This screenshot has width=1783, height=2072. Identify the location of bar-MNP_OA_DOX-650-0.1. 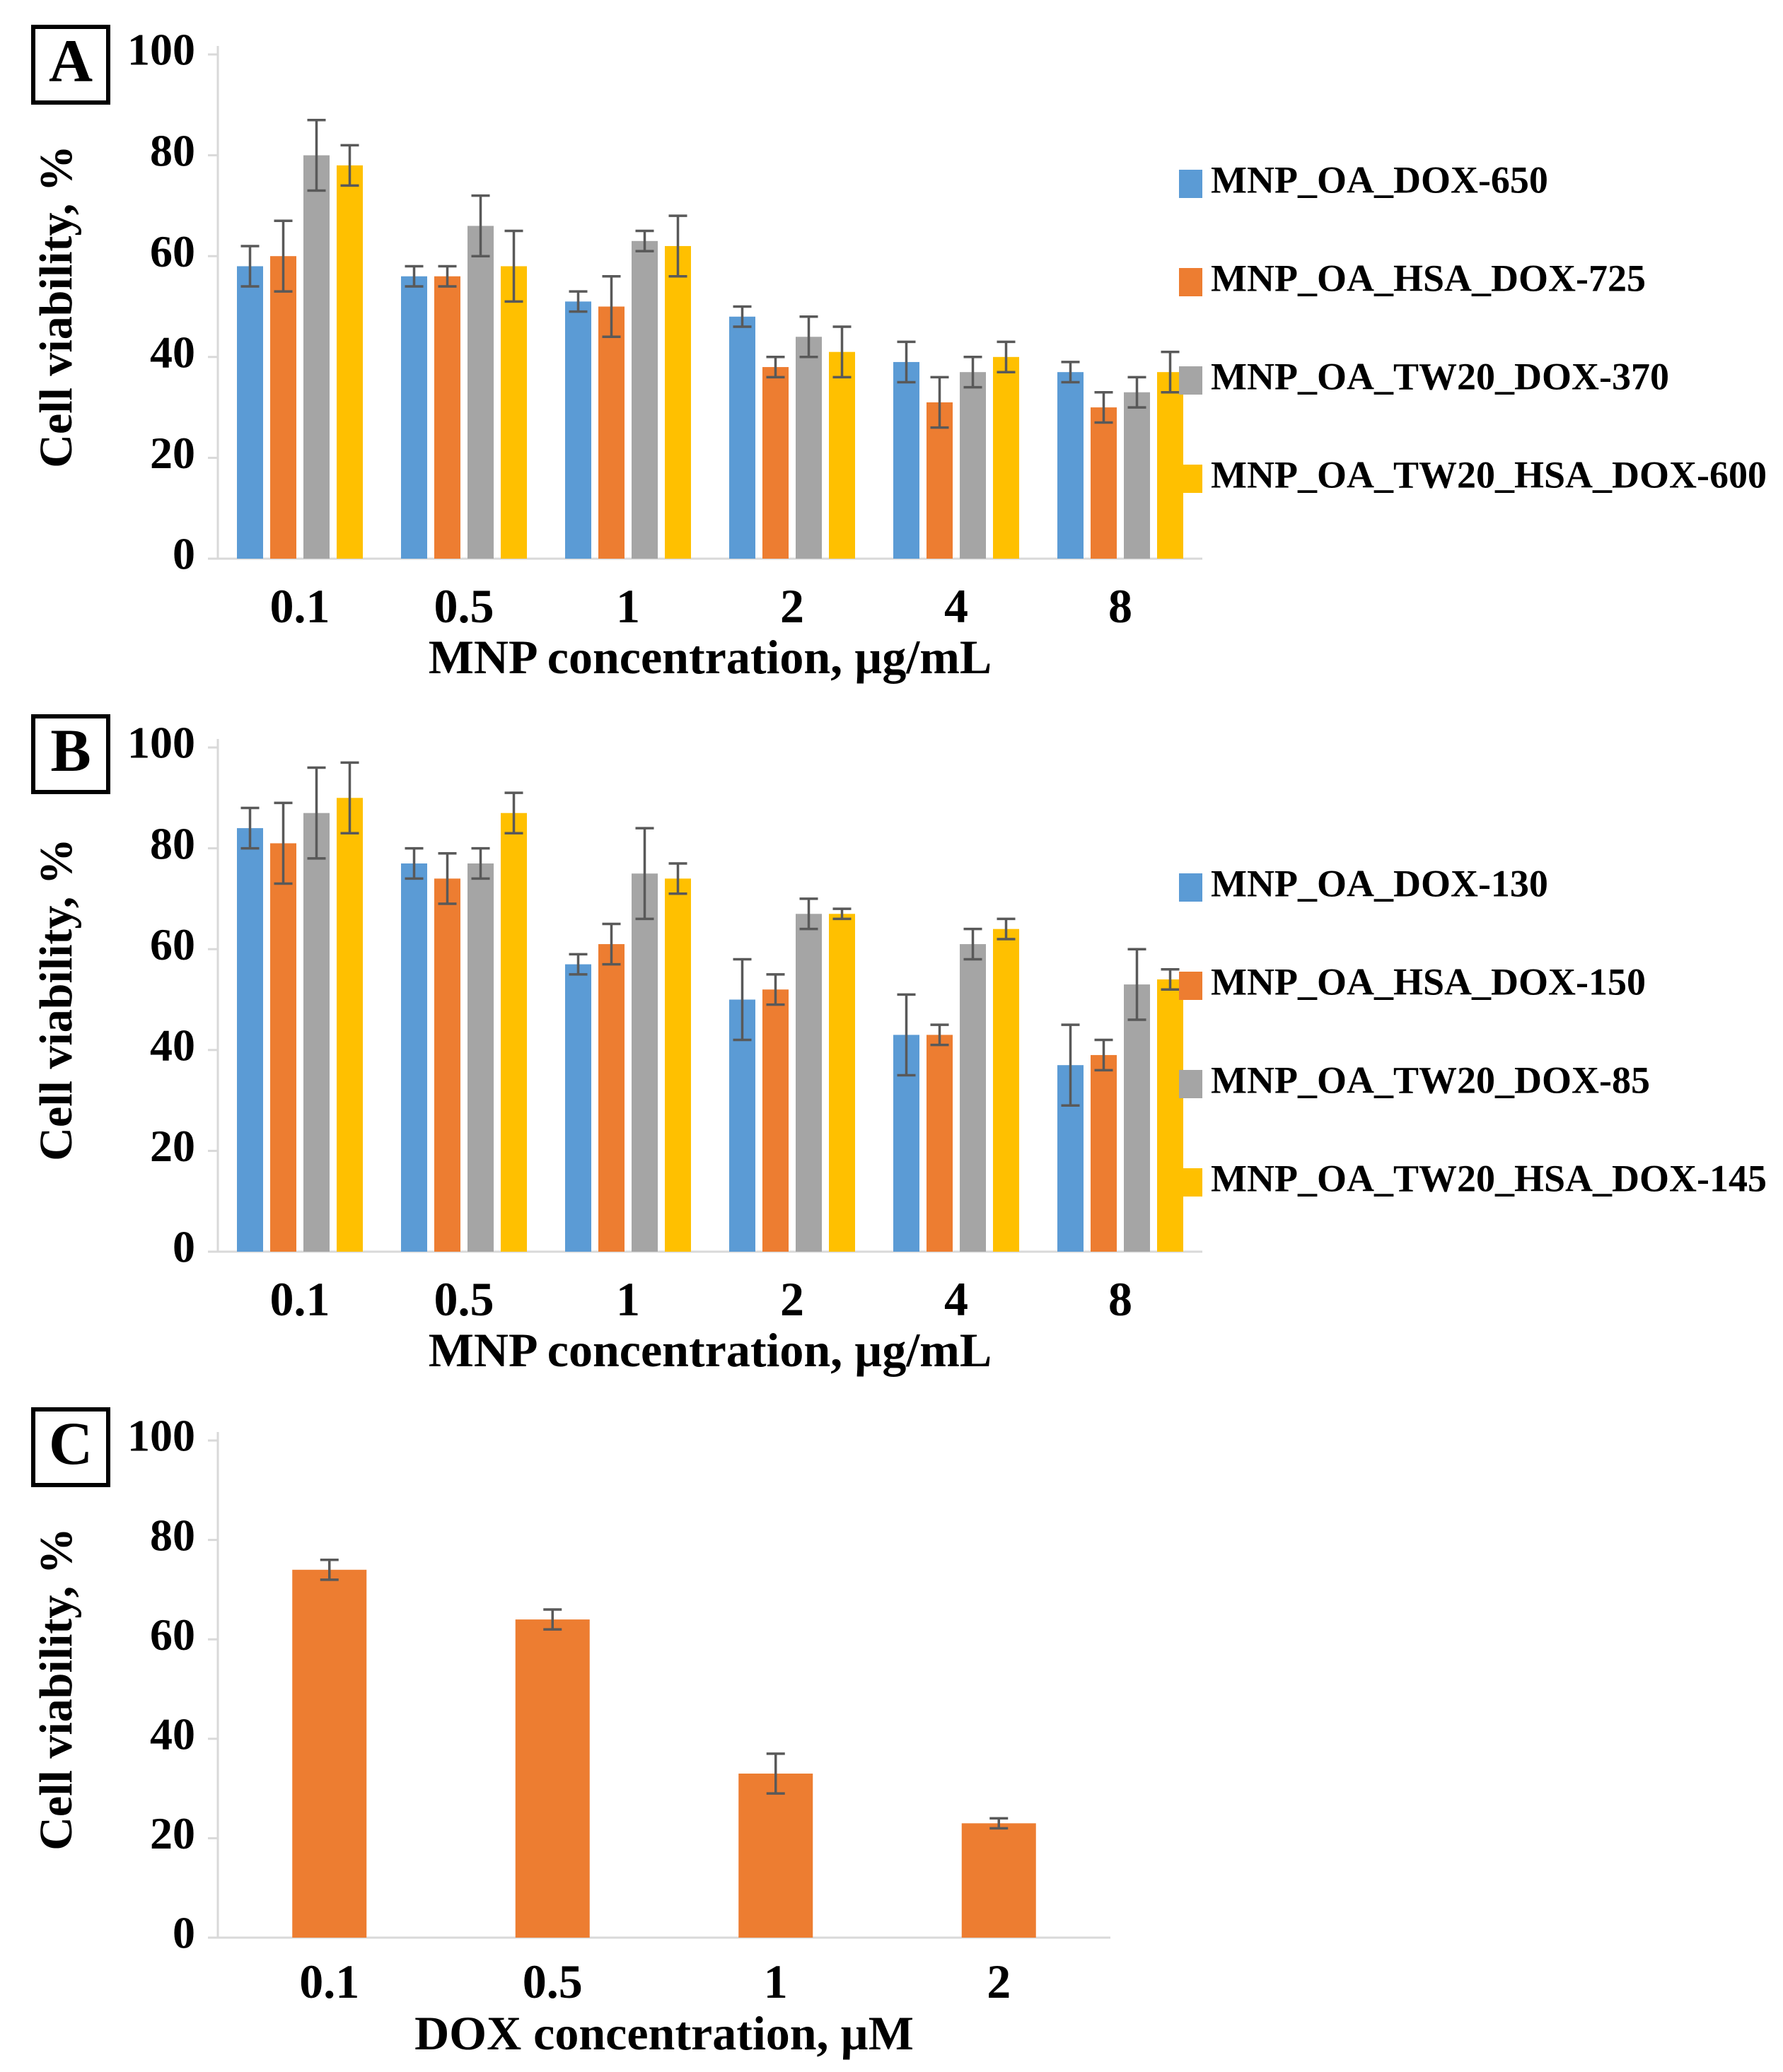
(250, 412).